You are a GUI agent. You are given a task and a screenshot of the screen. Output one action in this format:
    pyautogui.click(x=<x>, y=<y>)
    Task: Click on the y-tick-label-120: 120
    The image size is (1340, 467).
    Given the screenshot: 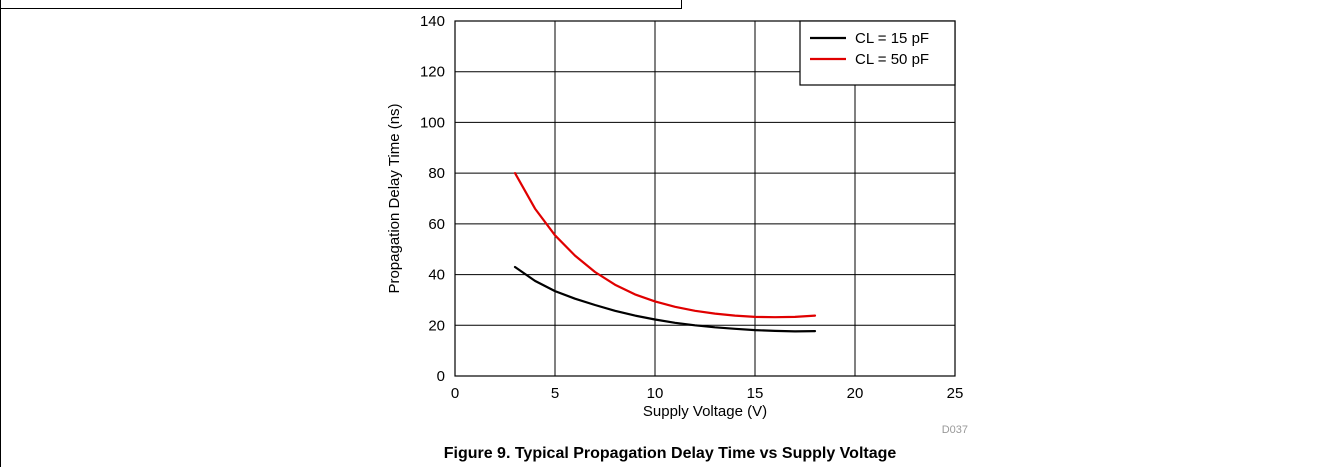 What is the action you would take?
    pyautogui.click(x=432, y=72)
    